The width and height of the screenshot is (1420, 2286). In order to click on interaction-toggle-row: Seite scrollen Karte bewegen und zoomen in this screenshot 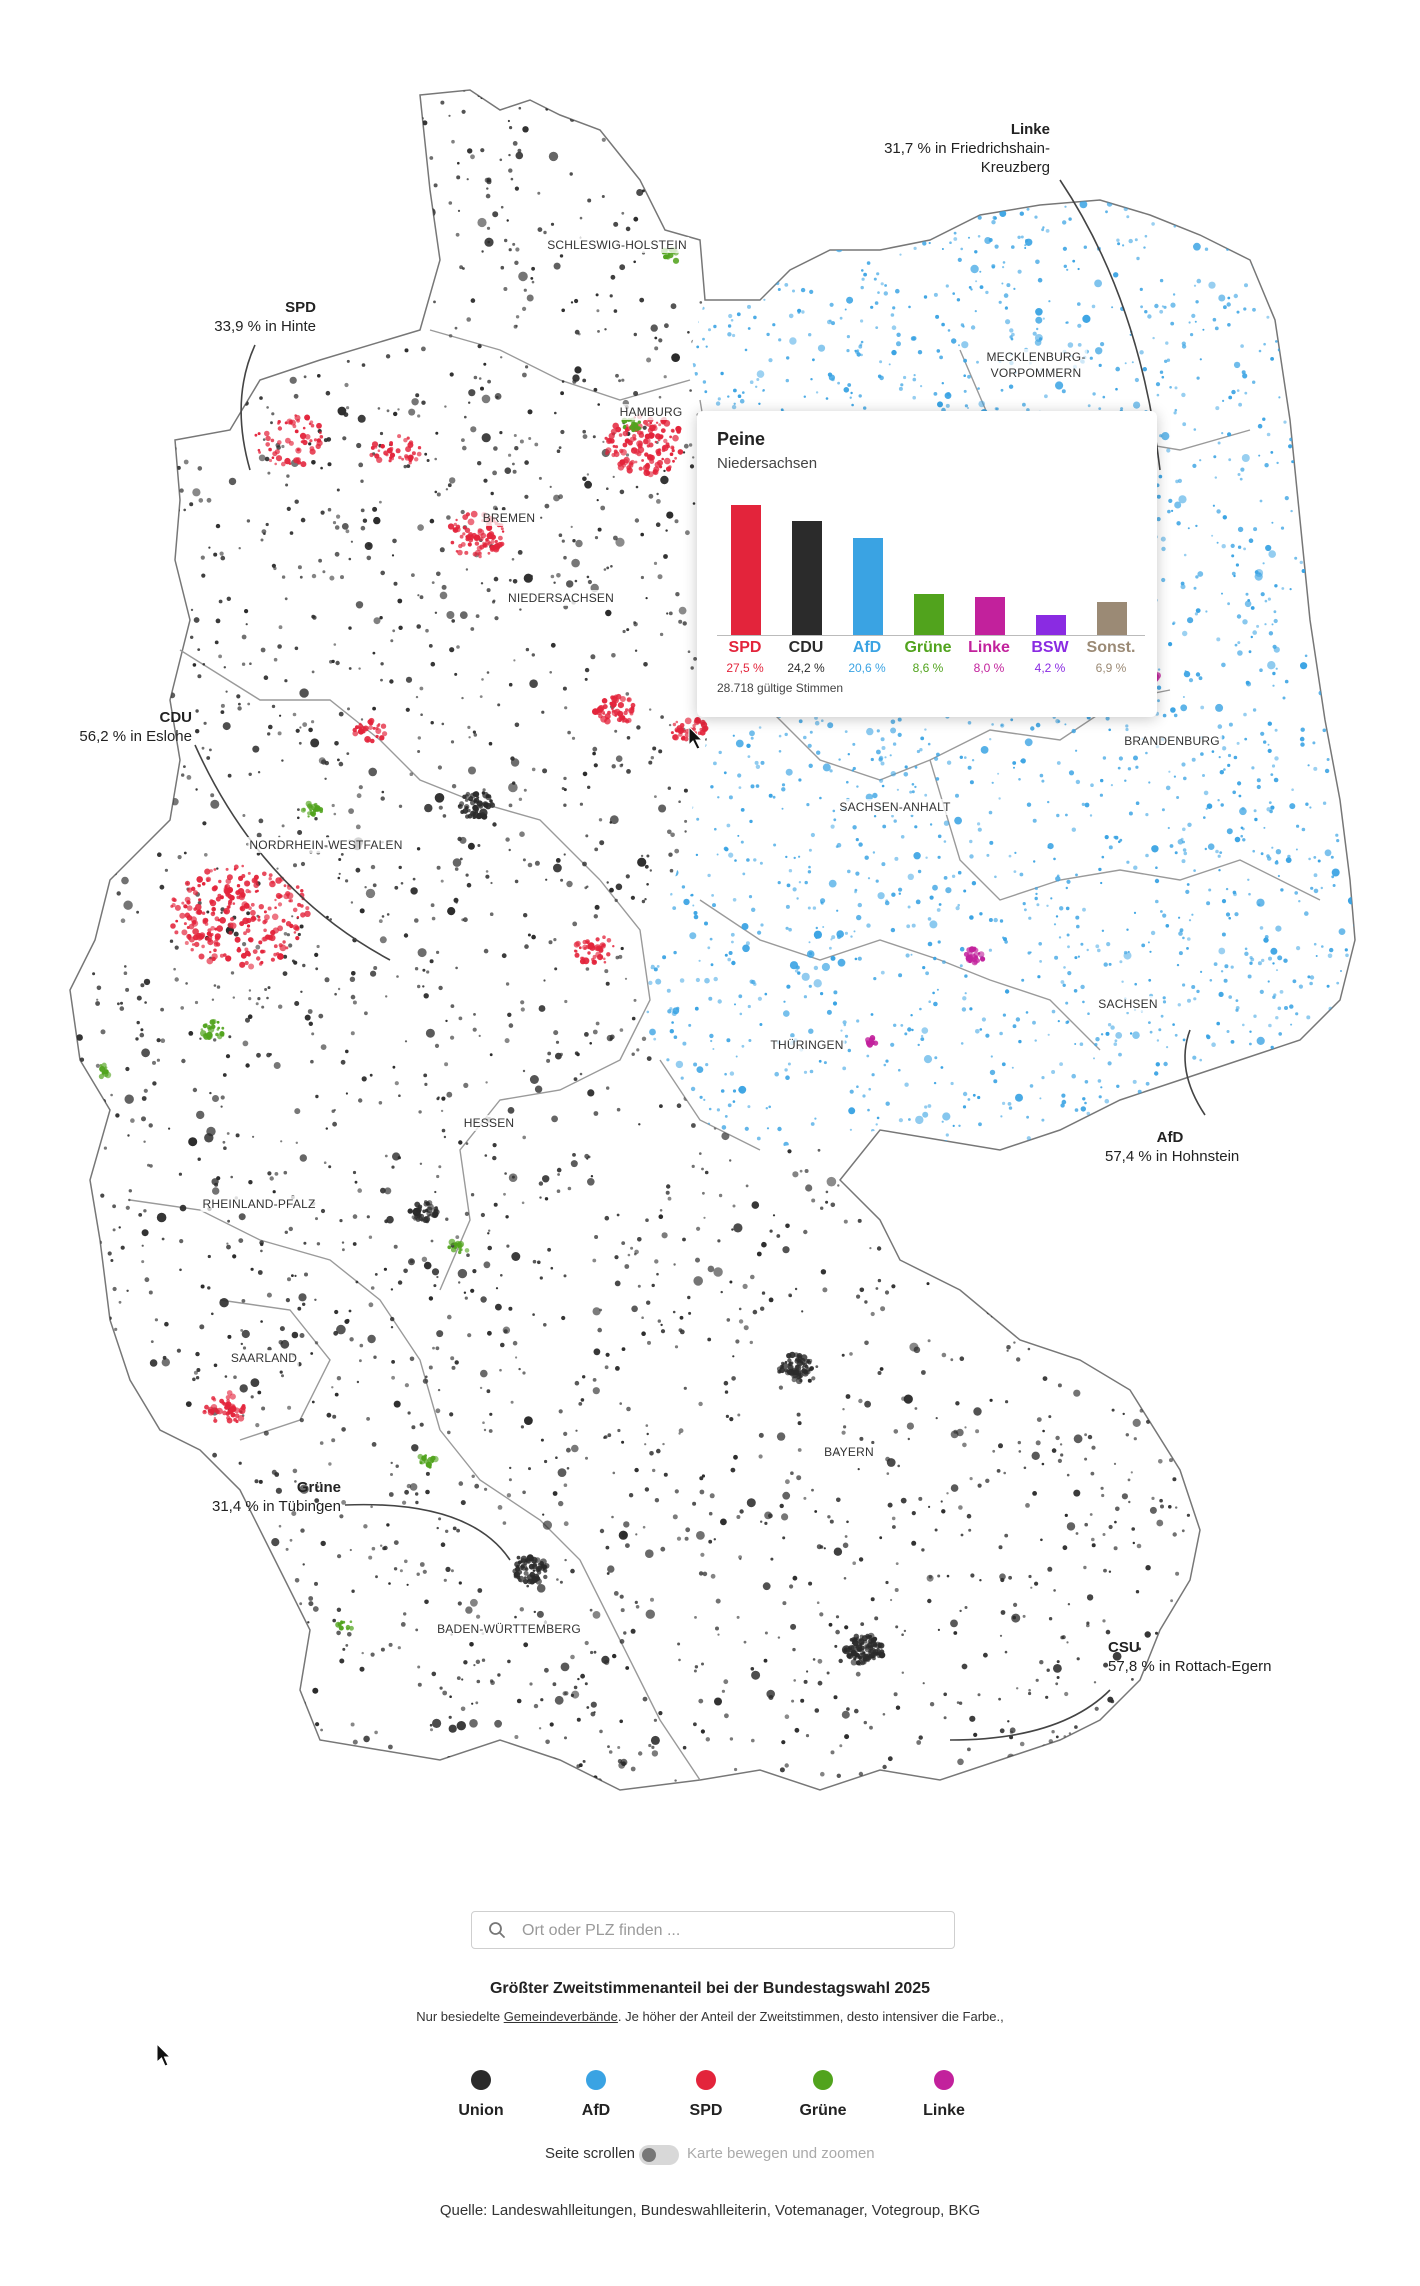, I will do `click(710, 2155)`.